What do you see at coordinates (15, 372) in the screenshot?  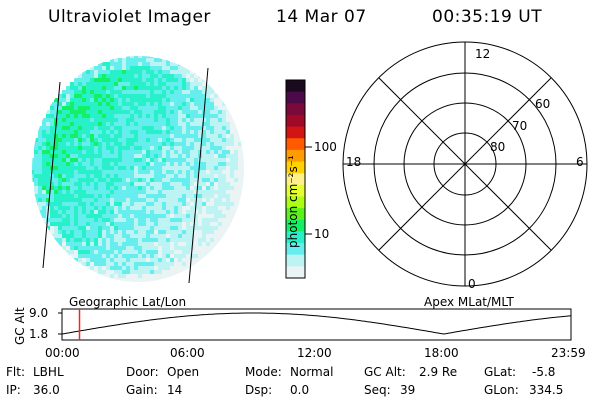 I see `filter-label: Flt:` at bounding box center [15, 372].